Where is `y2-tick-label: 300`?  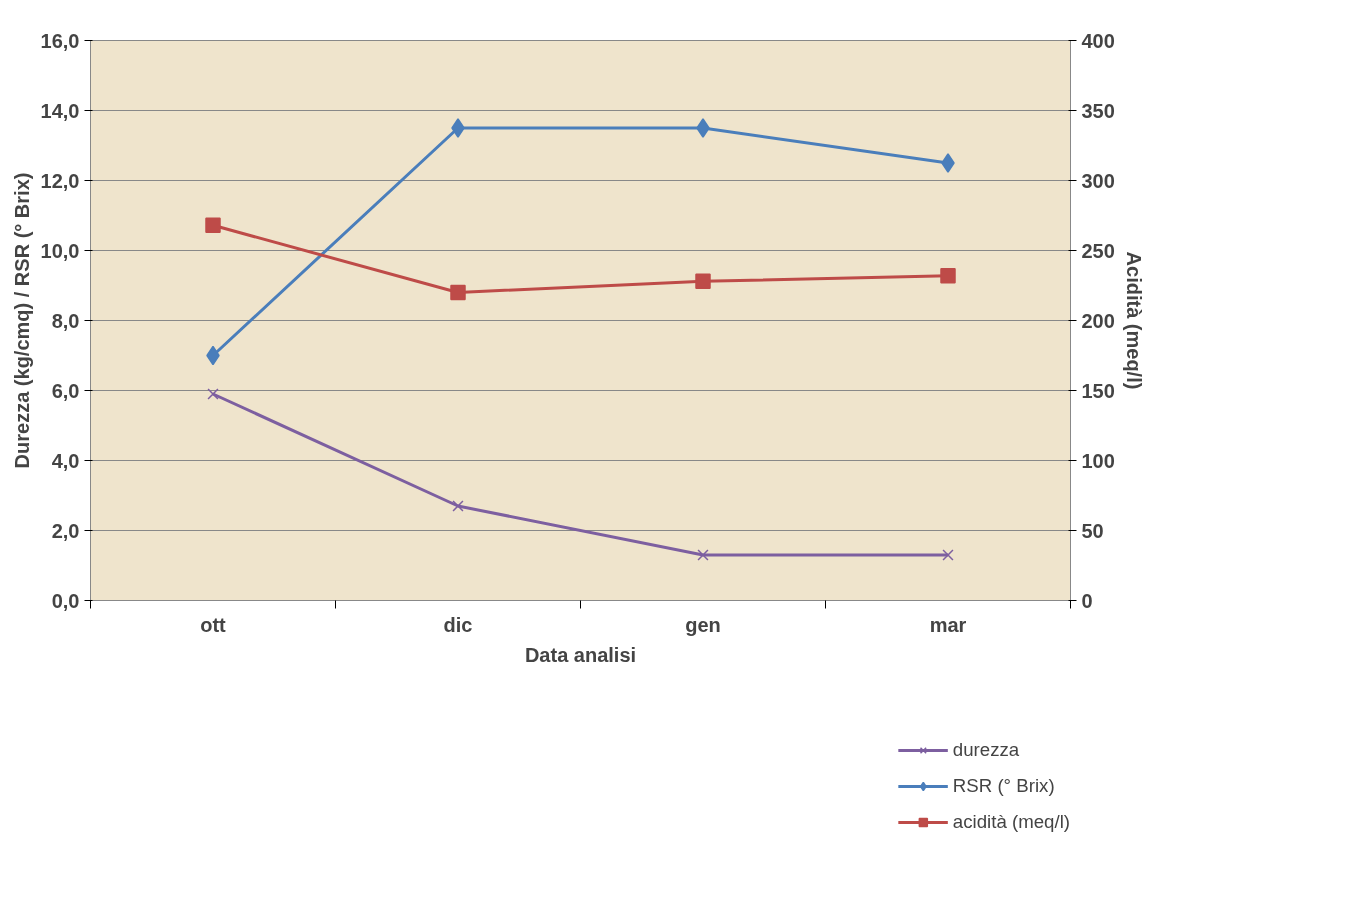
y2-tick-label: 300 is located at coordinates (1098, 180).